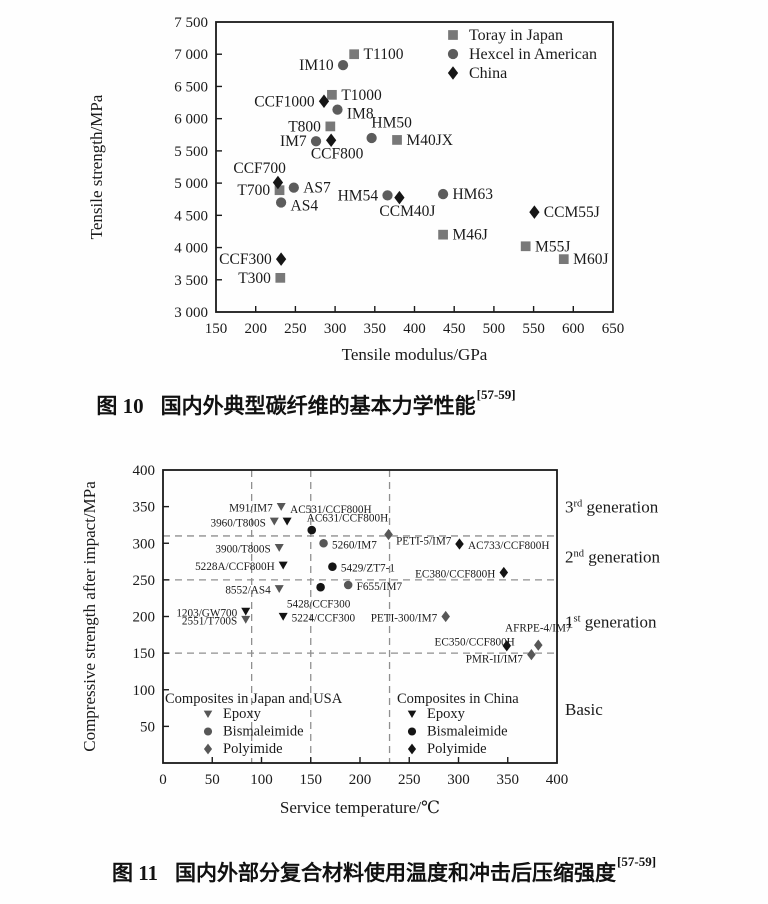 The width and height of the screenshot is (768, 904). I want to click on data-point-T1000, so click(332, 94).